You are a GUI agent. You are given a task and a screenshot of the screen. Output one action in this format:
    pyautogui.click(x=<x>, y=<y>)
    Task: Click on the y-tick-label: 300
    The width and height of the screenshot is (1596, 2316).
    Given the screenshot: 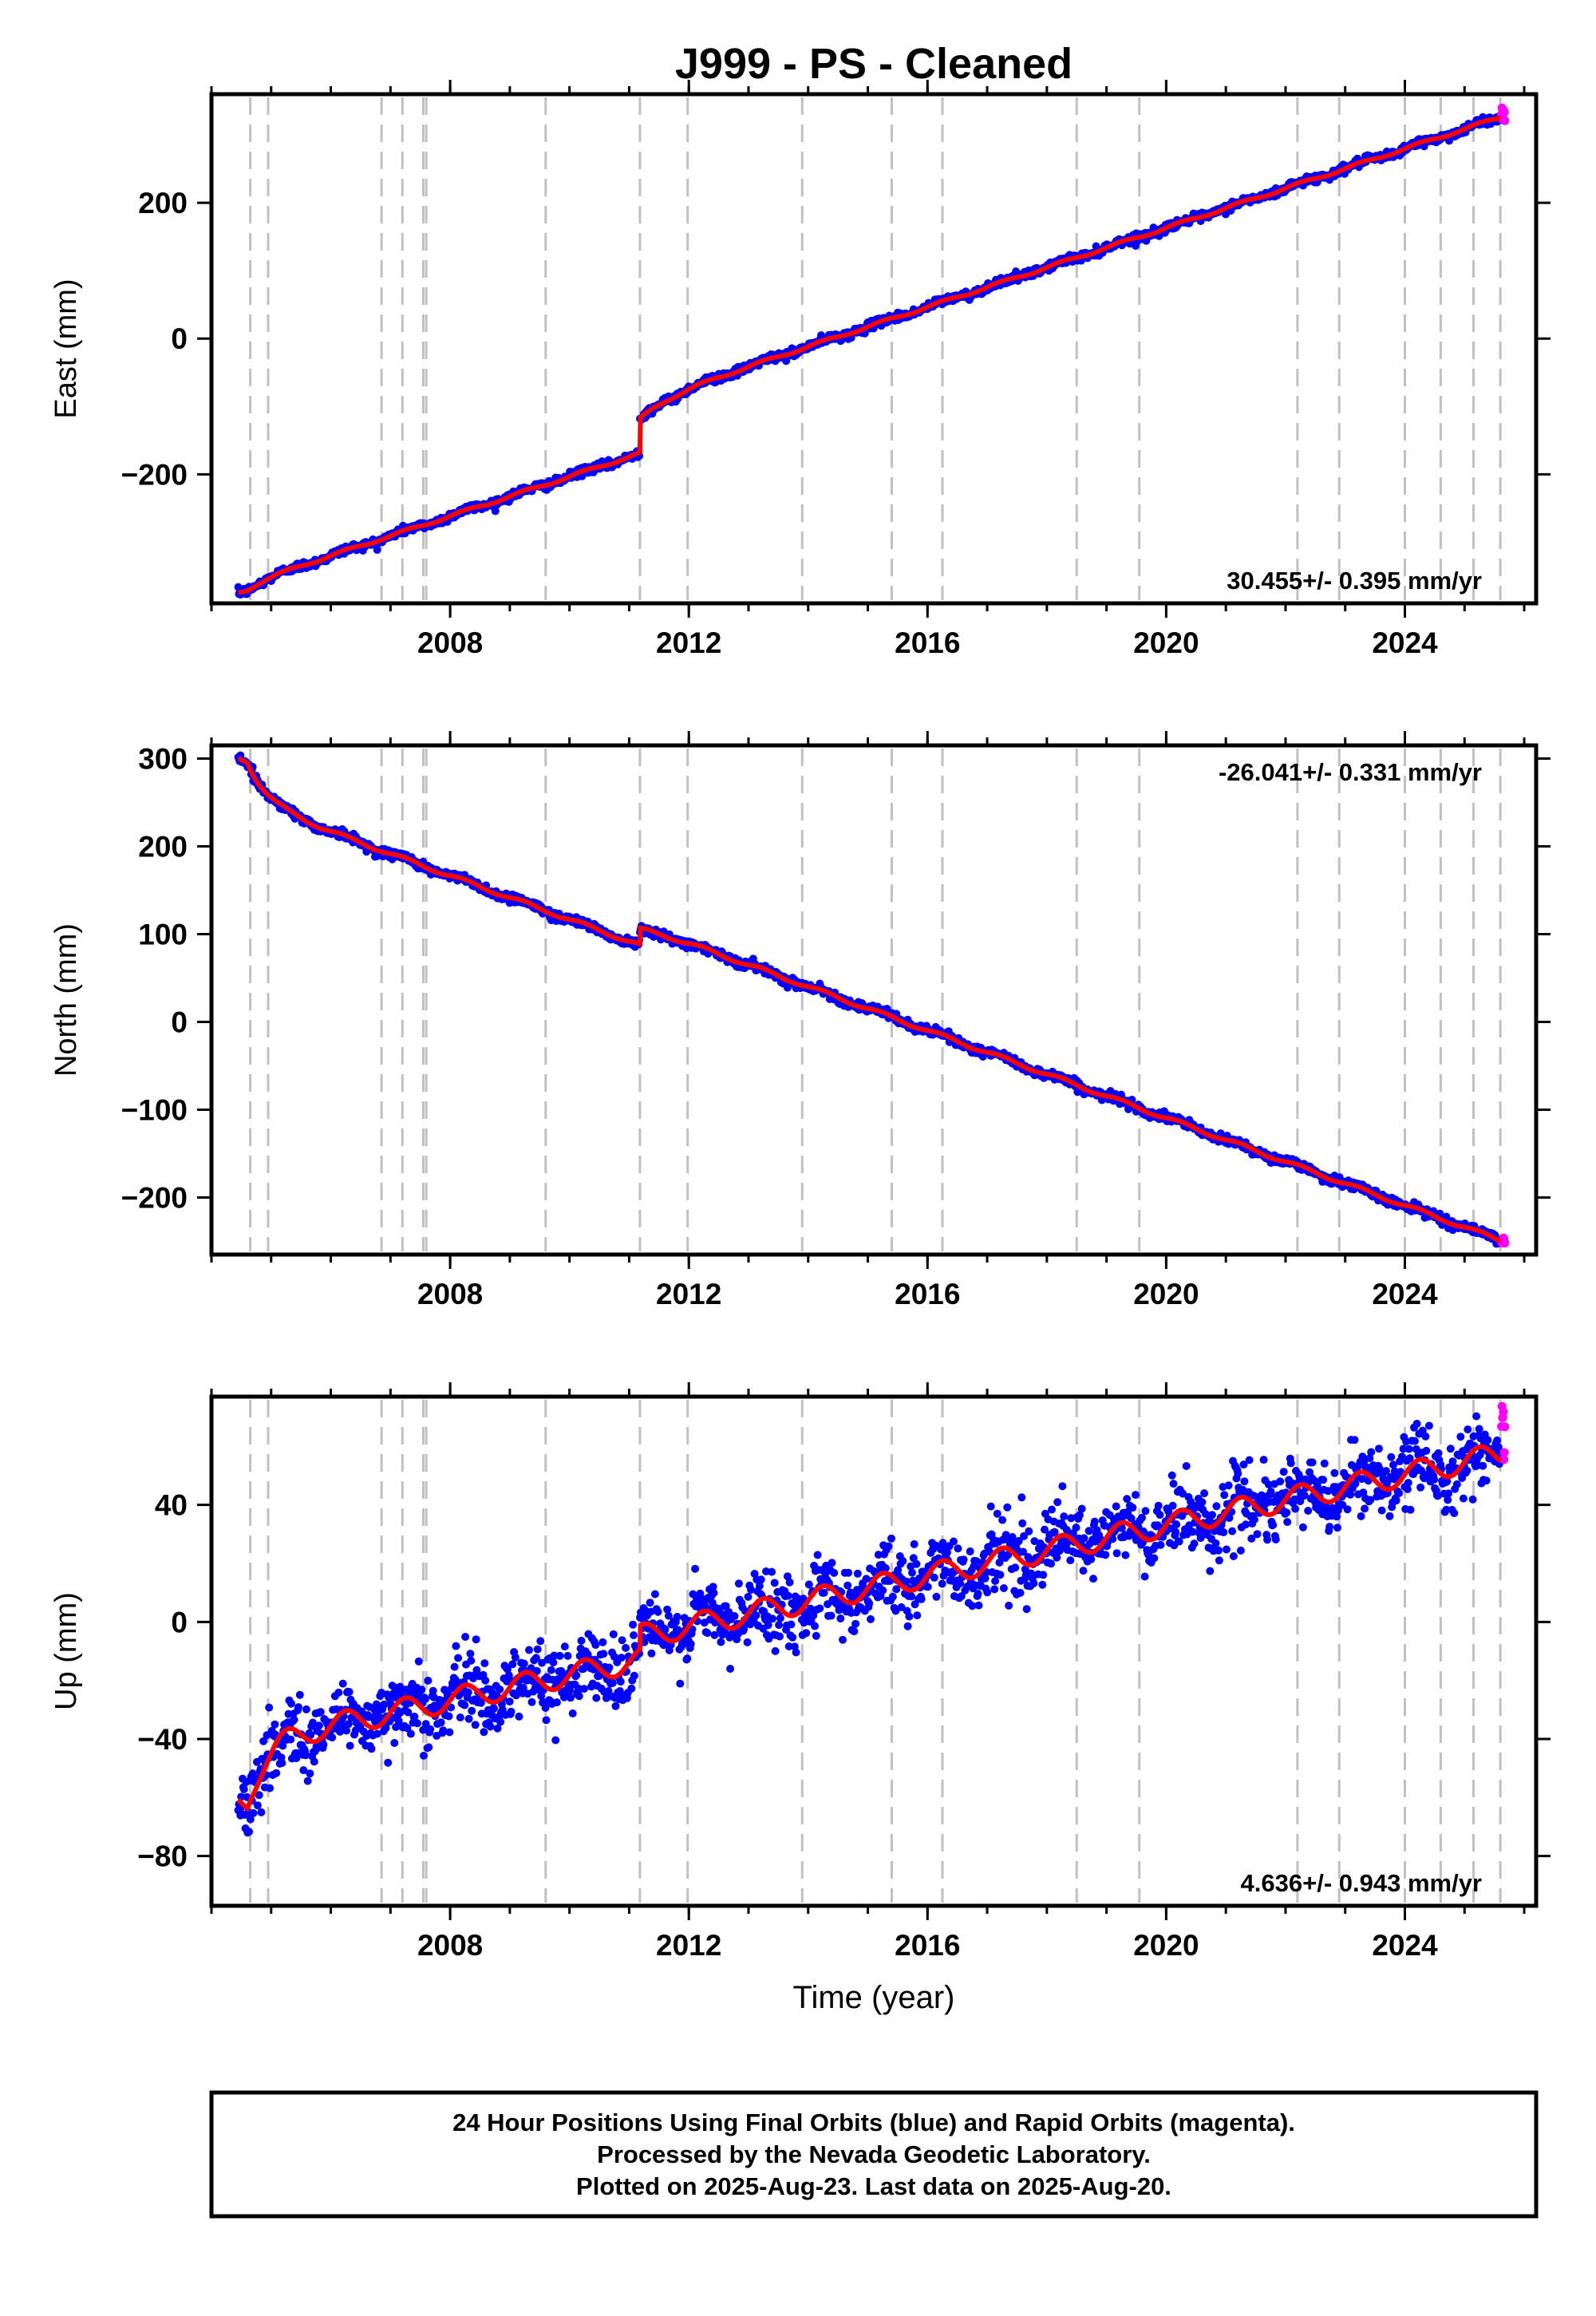 What is the action you would take?
    pyautogui.click(x=163, y=759)
    